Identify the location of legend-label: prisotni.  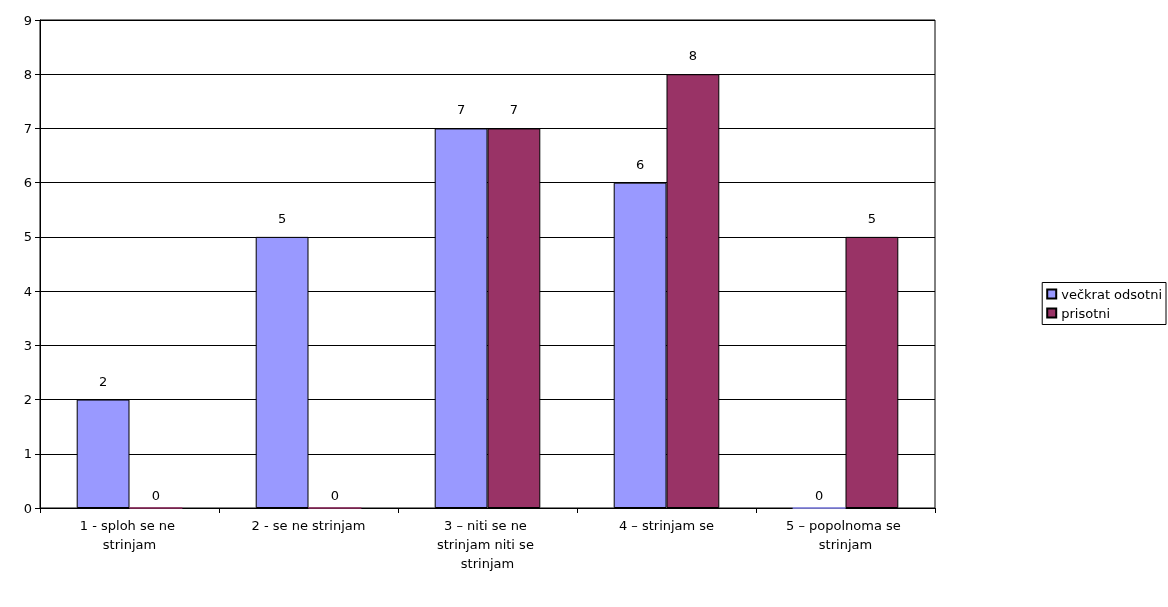
(1086, 313).